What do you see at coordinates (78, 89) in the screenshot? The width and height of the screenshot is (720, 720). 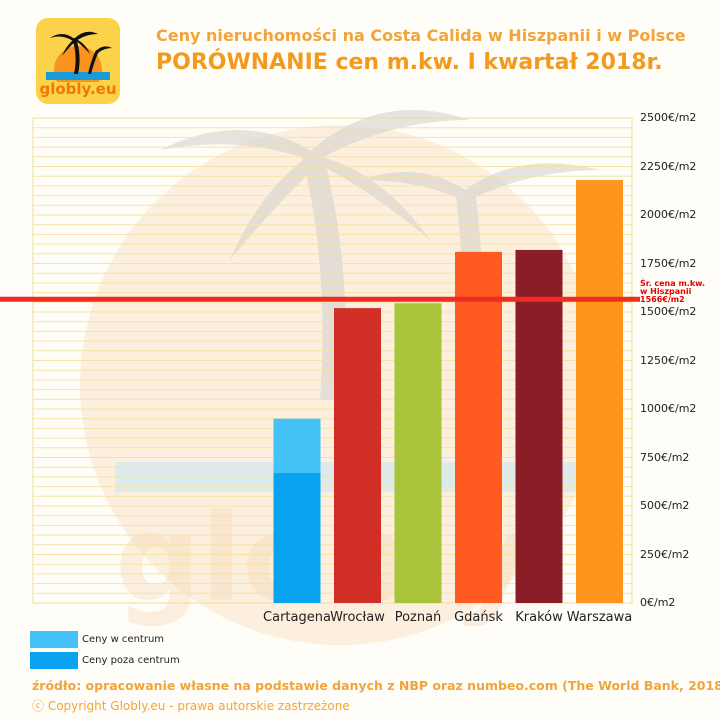 I see `logo-text: globly.eu` at bounding box center [78, 89].